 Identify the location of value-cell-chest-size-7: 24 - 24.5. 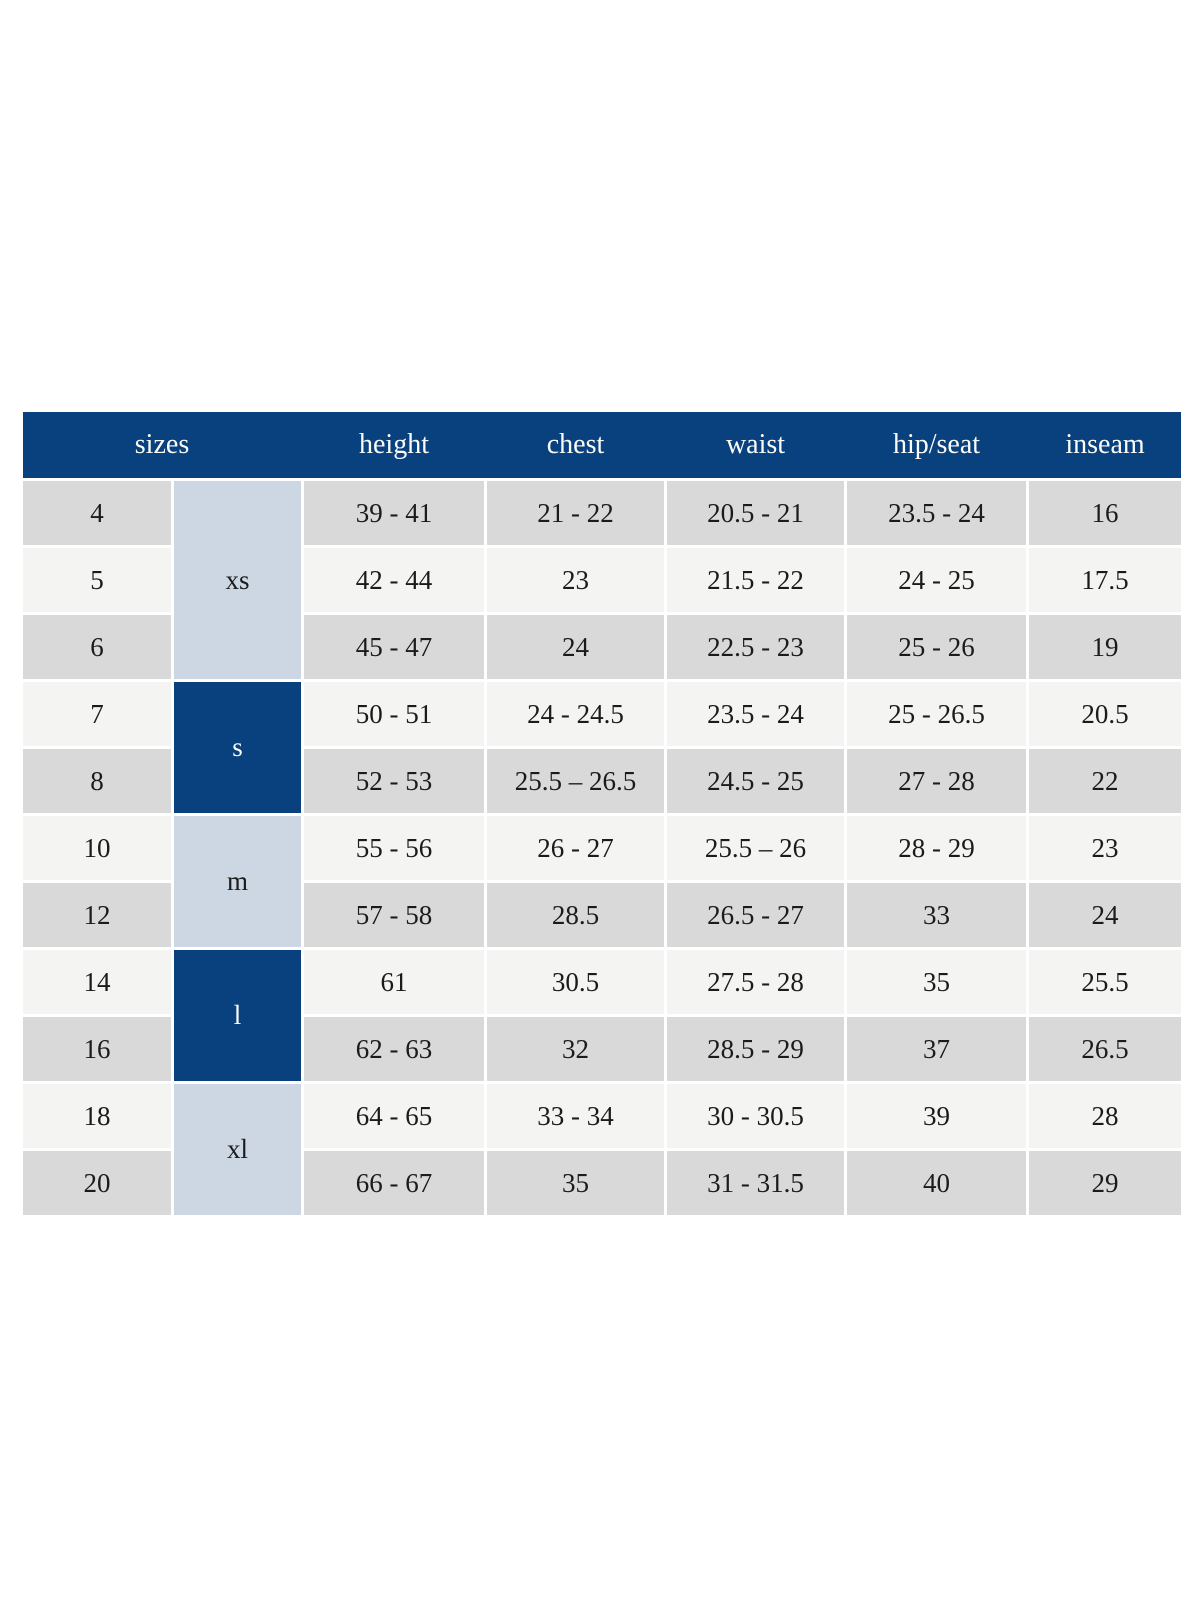
(575, 714).